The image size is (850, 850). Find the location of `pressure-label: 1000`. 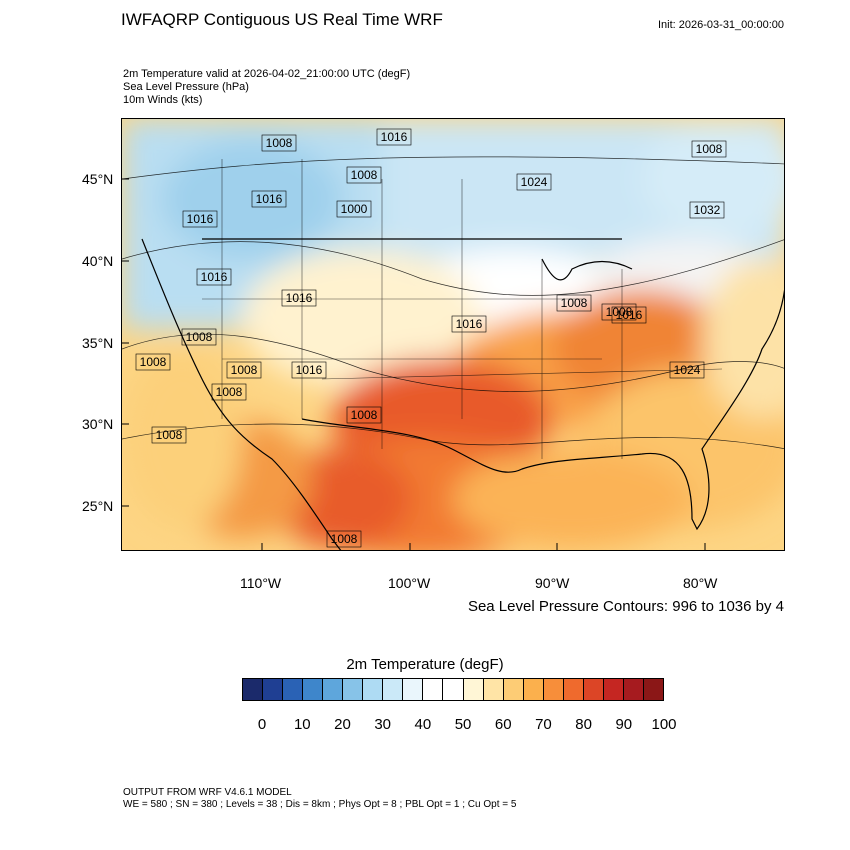

pressure-label: 1000 is located at coordinates (354, 209).